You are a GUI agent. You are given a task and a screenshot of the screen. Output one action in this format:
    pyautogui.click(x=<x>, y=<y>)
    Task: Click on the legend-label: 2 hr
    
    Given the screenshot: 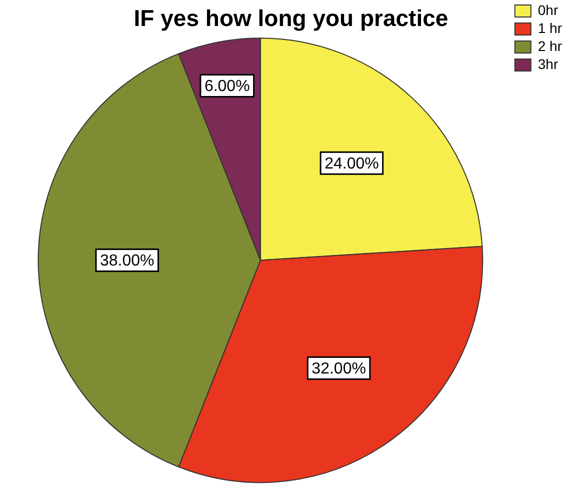 What is the action you would take?
    pyautogui.click(x=550, y=46)
    